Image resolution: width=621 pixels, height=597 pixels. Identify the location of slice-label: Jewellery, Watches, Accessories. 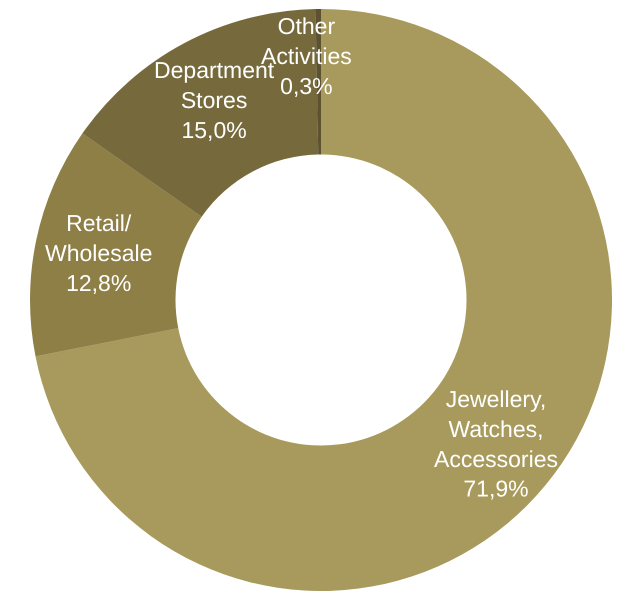
(496, 429).